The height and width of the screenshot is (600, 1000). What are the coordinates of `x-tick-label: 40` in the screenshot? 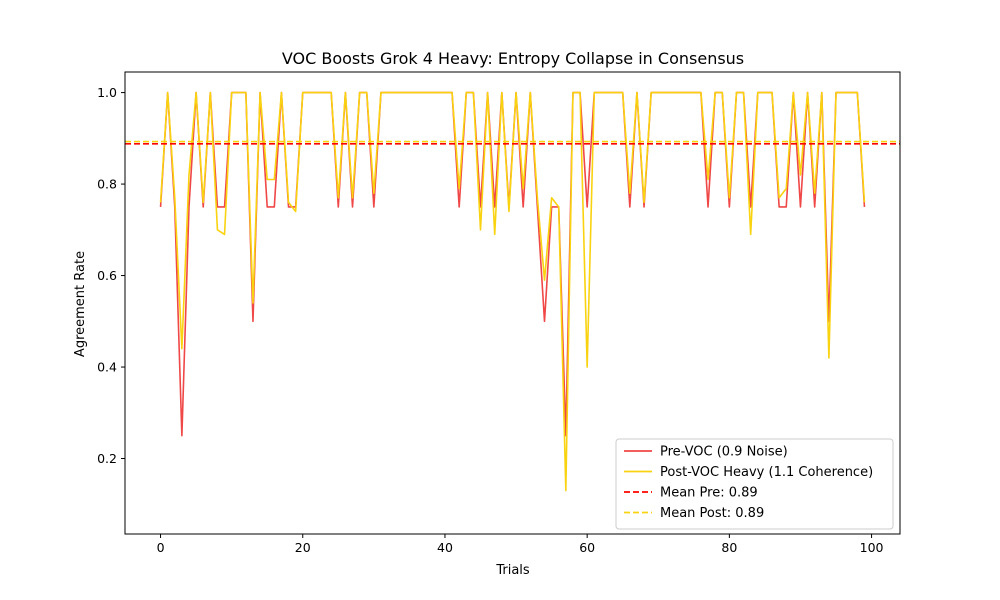 It's located at (445, 547).